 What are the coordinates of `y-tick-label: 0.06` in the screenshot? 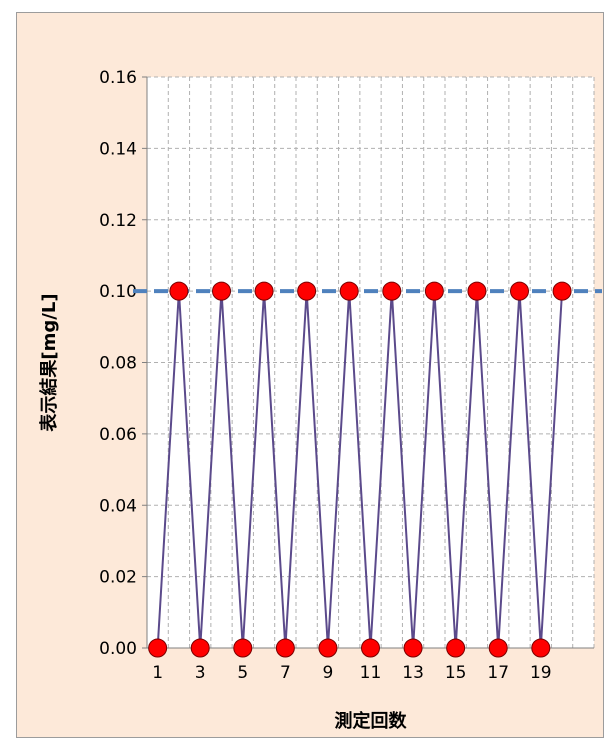 It's located at (118, 435).